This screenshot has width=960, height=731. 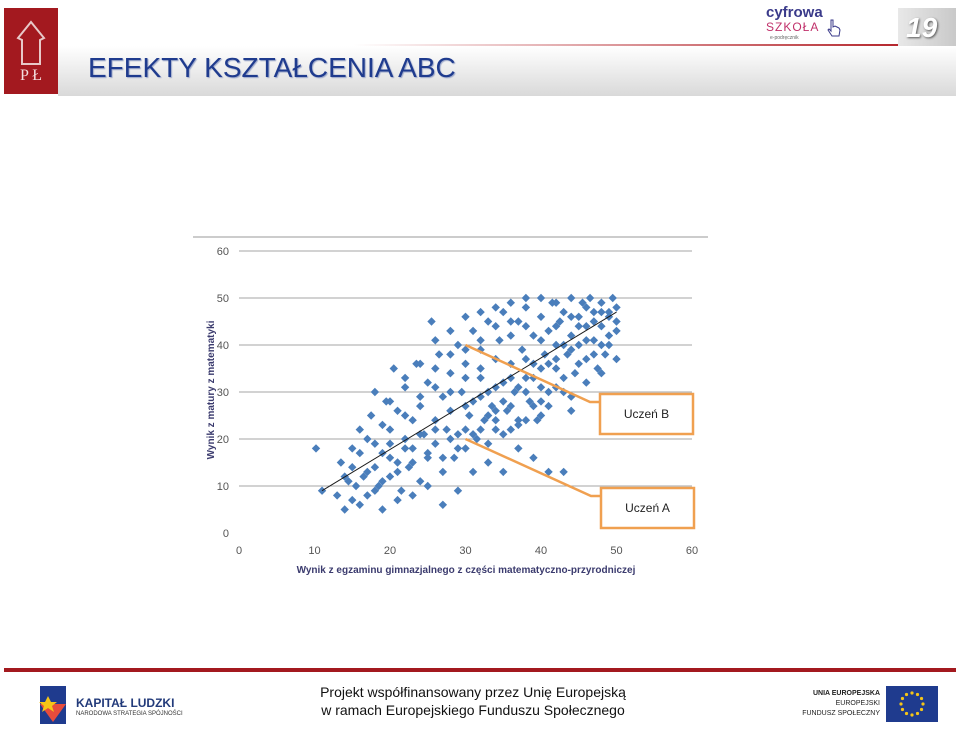 What do you see at coordinates (223, 487) in the screenshot?
I see `y-tick-label: 10` at bounding box center [223, 487].